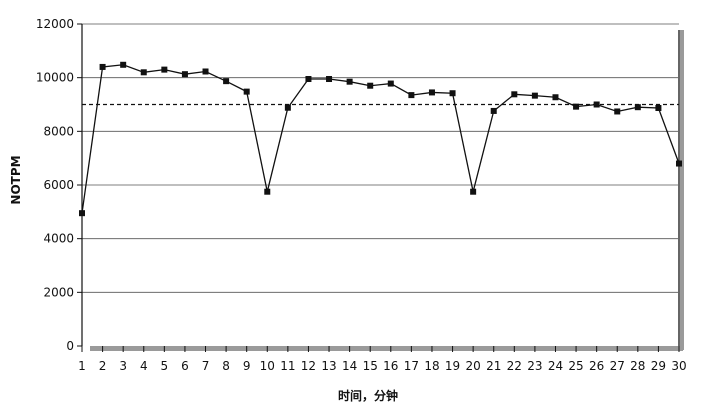 The width and height of the screenshot is (709, 410). I want to click on y-tick-label: 6000, so click(58, 185).